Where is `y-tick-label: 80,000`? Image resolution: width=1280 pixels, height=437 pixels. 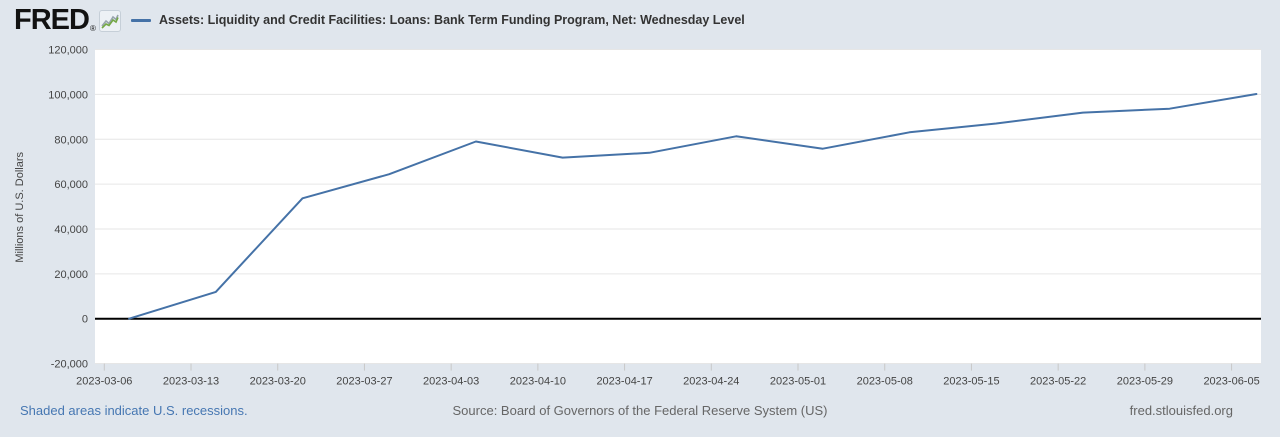 y-tick-label: 80,000 is located at coordinates (71, 140).